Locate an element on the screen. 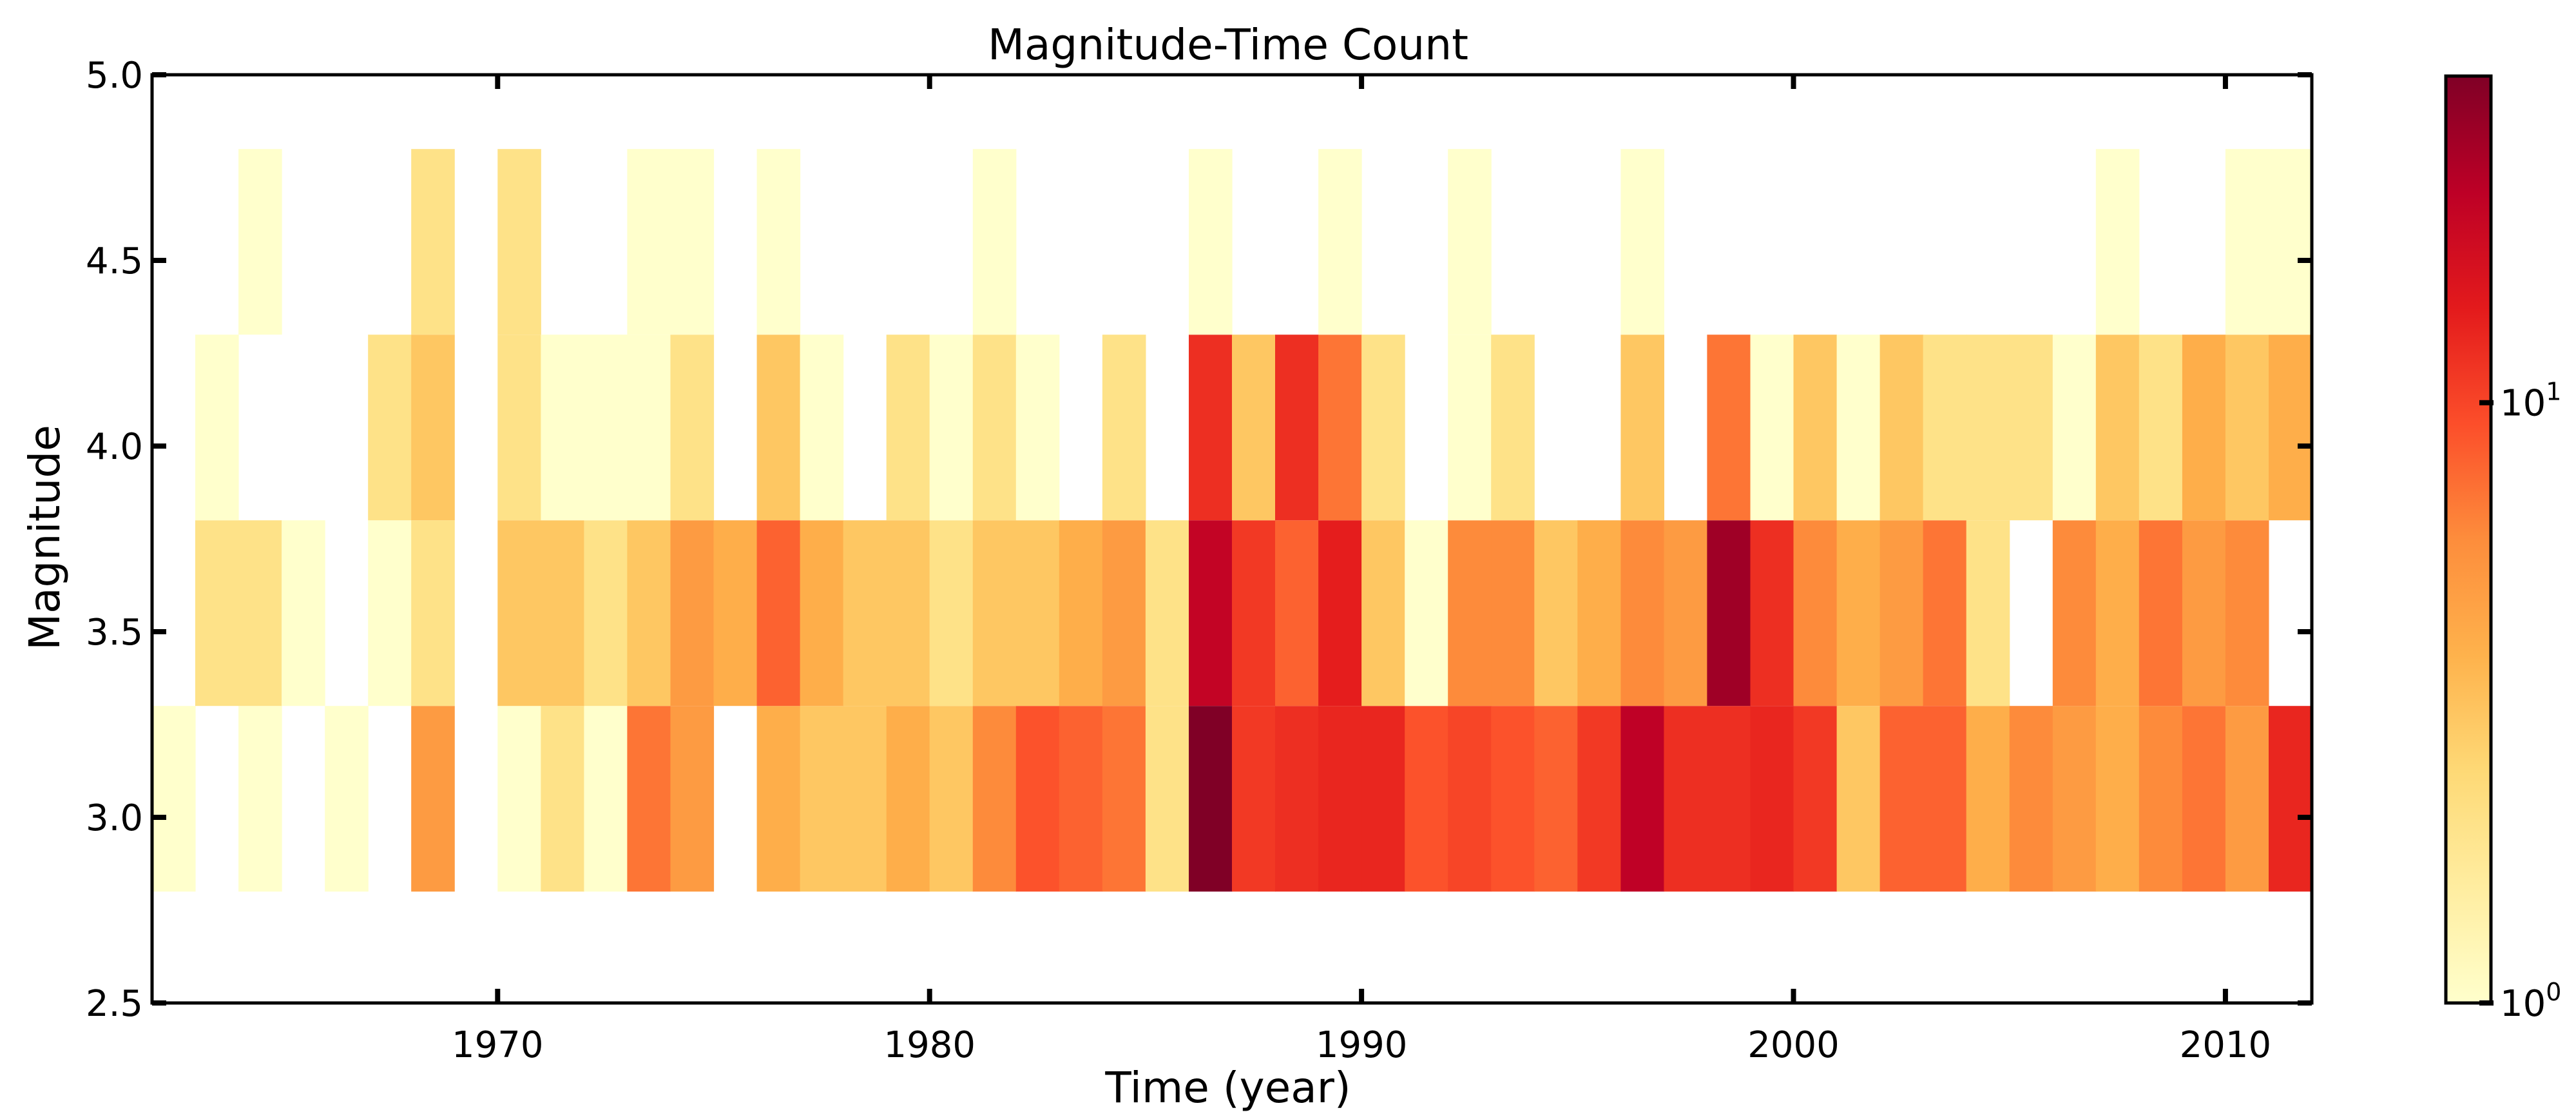  chart-title: Magnitude-Time Count is located at coordinates (1228, 45).